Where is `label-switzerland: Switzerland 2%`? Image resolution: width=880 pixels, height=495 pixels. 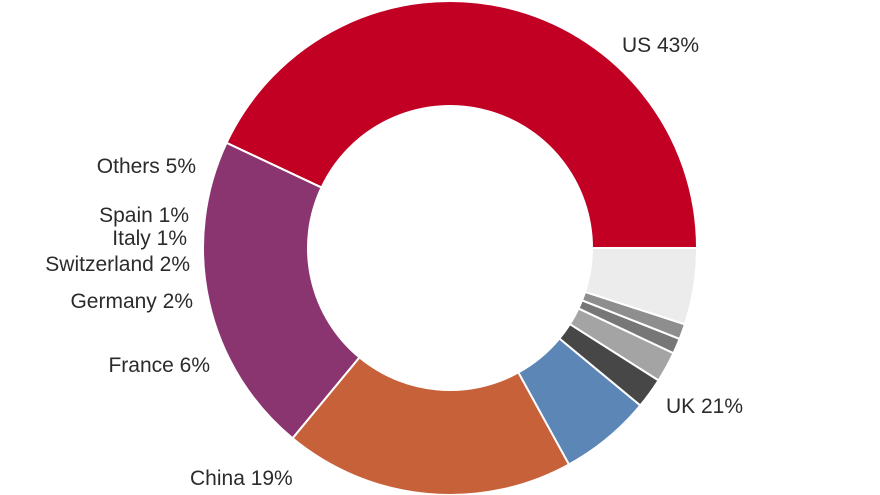
label-switzerland: Switzerland 2% is located at coordinates (117, 264).